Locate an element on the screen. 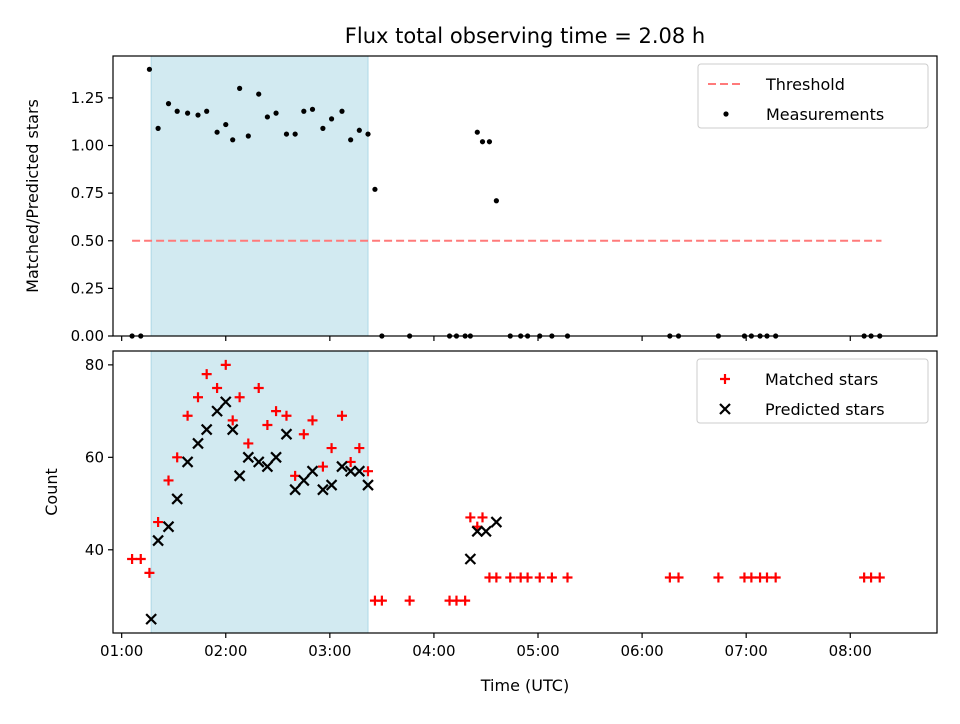 The width and height of the screenshot is (960, 724). y-tick-label: 0.50 is located at coordinates (87, 241).